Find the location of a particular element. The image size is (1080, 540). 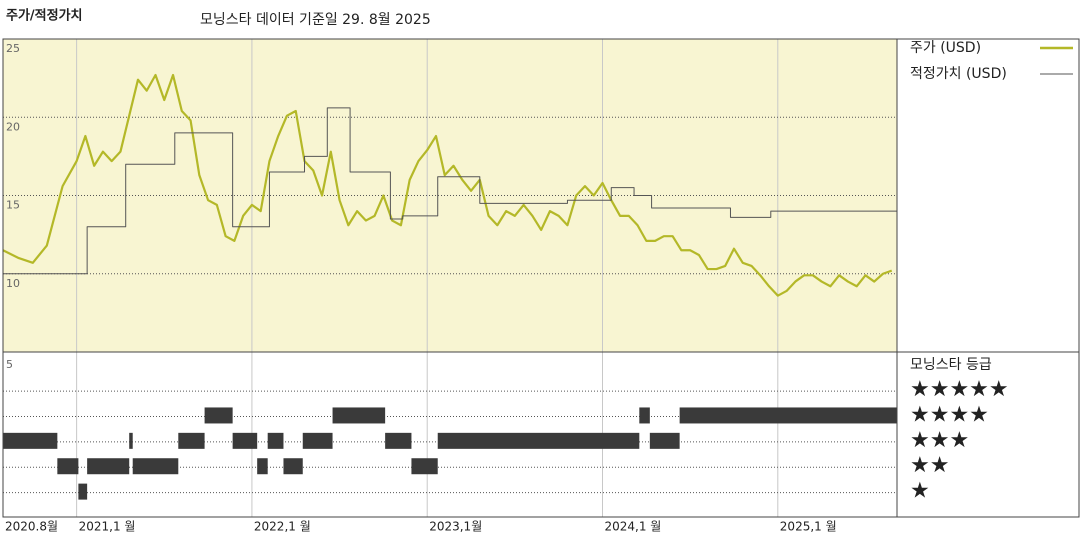

y-tick-label: 10 is located at coordinates (13, 283).